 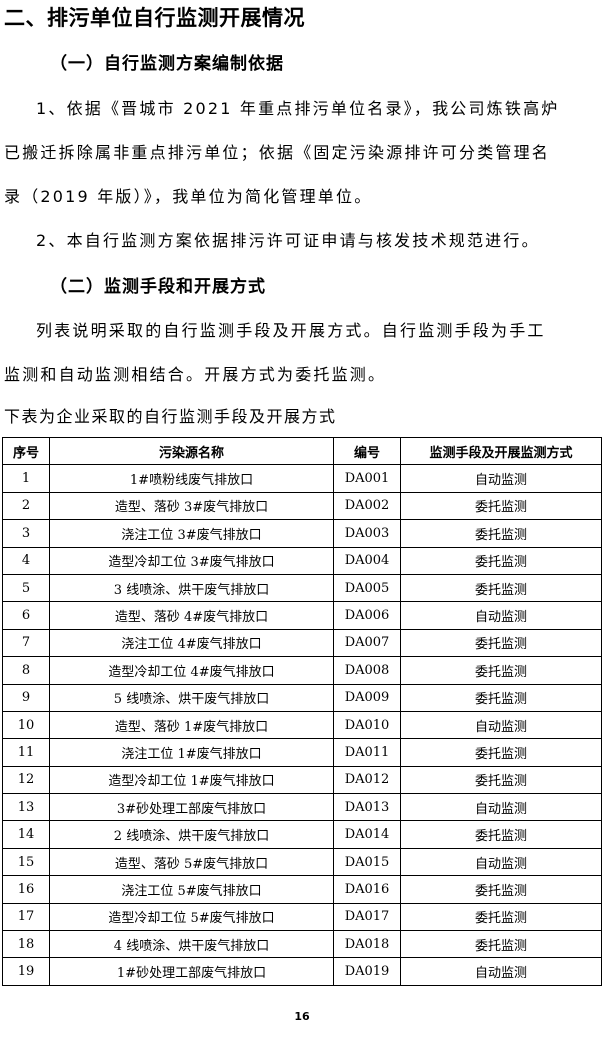 What do you see at coordinates (367, 615) in the screenshot?
I see `cell-code: DA006` at bounding box center [367, 615].